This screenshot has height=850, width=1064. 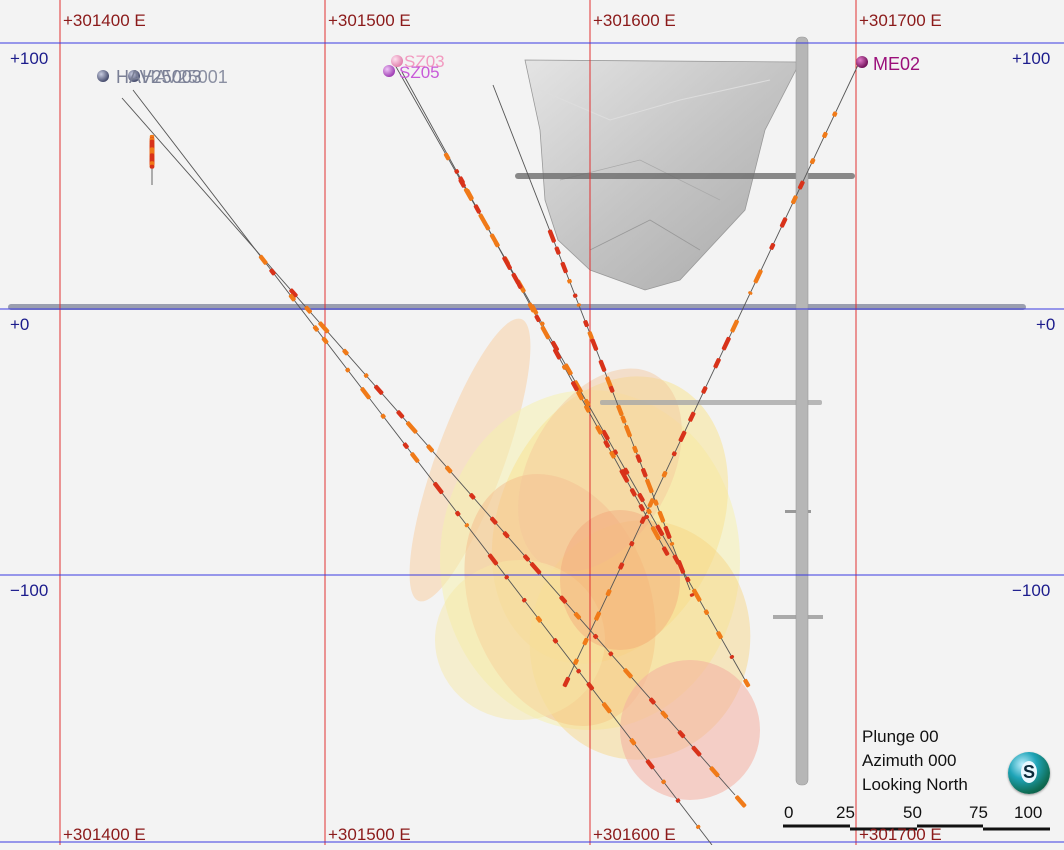 I want to click on scale-tick-label: 75, so click(x=978, y=812).